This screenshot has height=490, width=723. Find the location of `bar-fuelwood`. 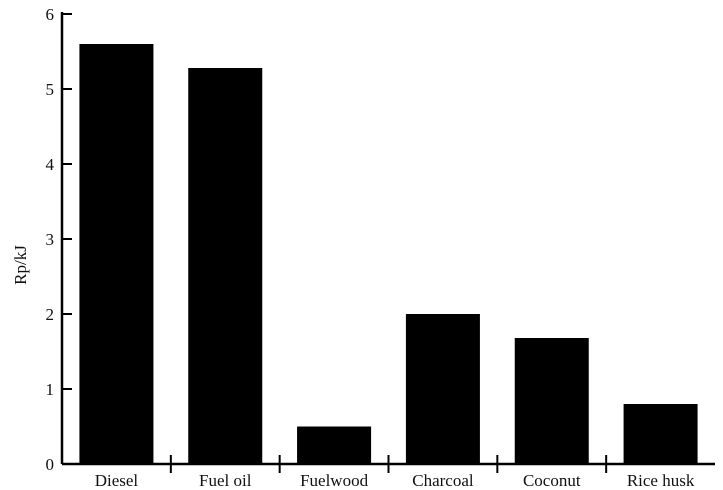

bar-fuelwood is located at coordinates (334, 445).